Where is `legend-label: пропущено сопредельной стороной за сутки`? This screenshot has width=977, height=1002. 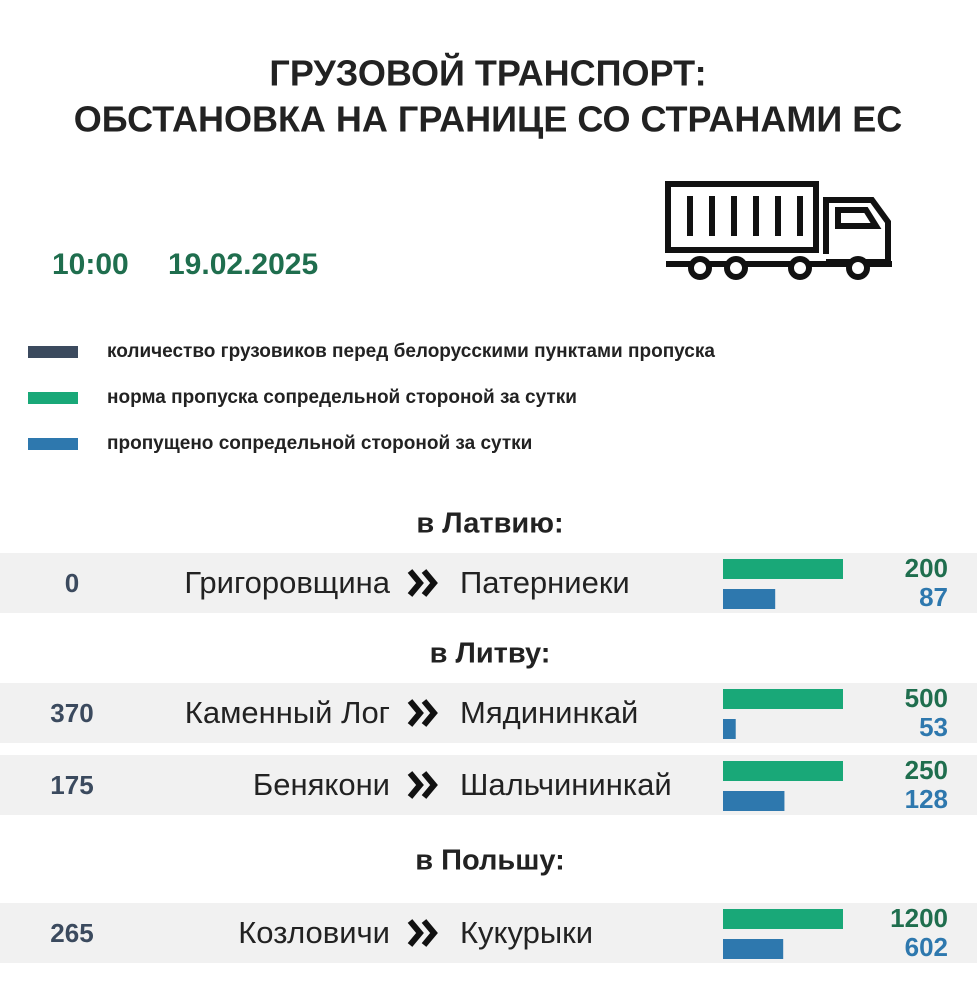 legend-label: пропущено сопредельной стороной за сутки is located at coordinates (319, 443).